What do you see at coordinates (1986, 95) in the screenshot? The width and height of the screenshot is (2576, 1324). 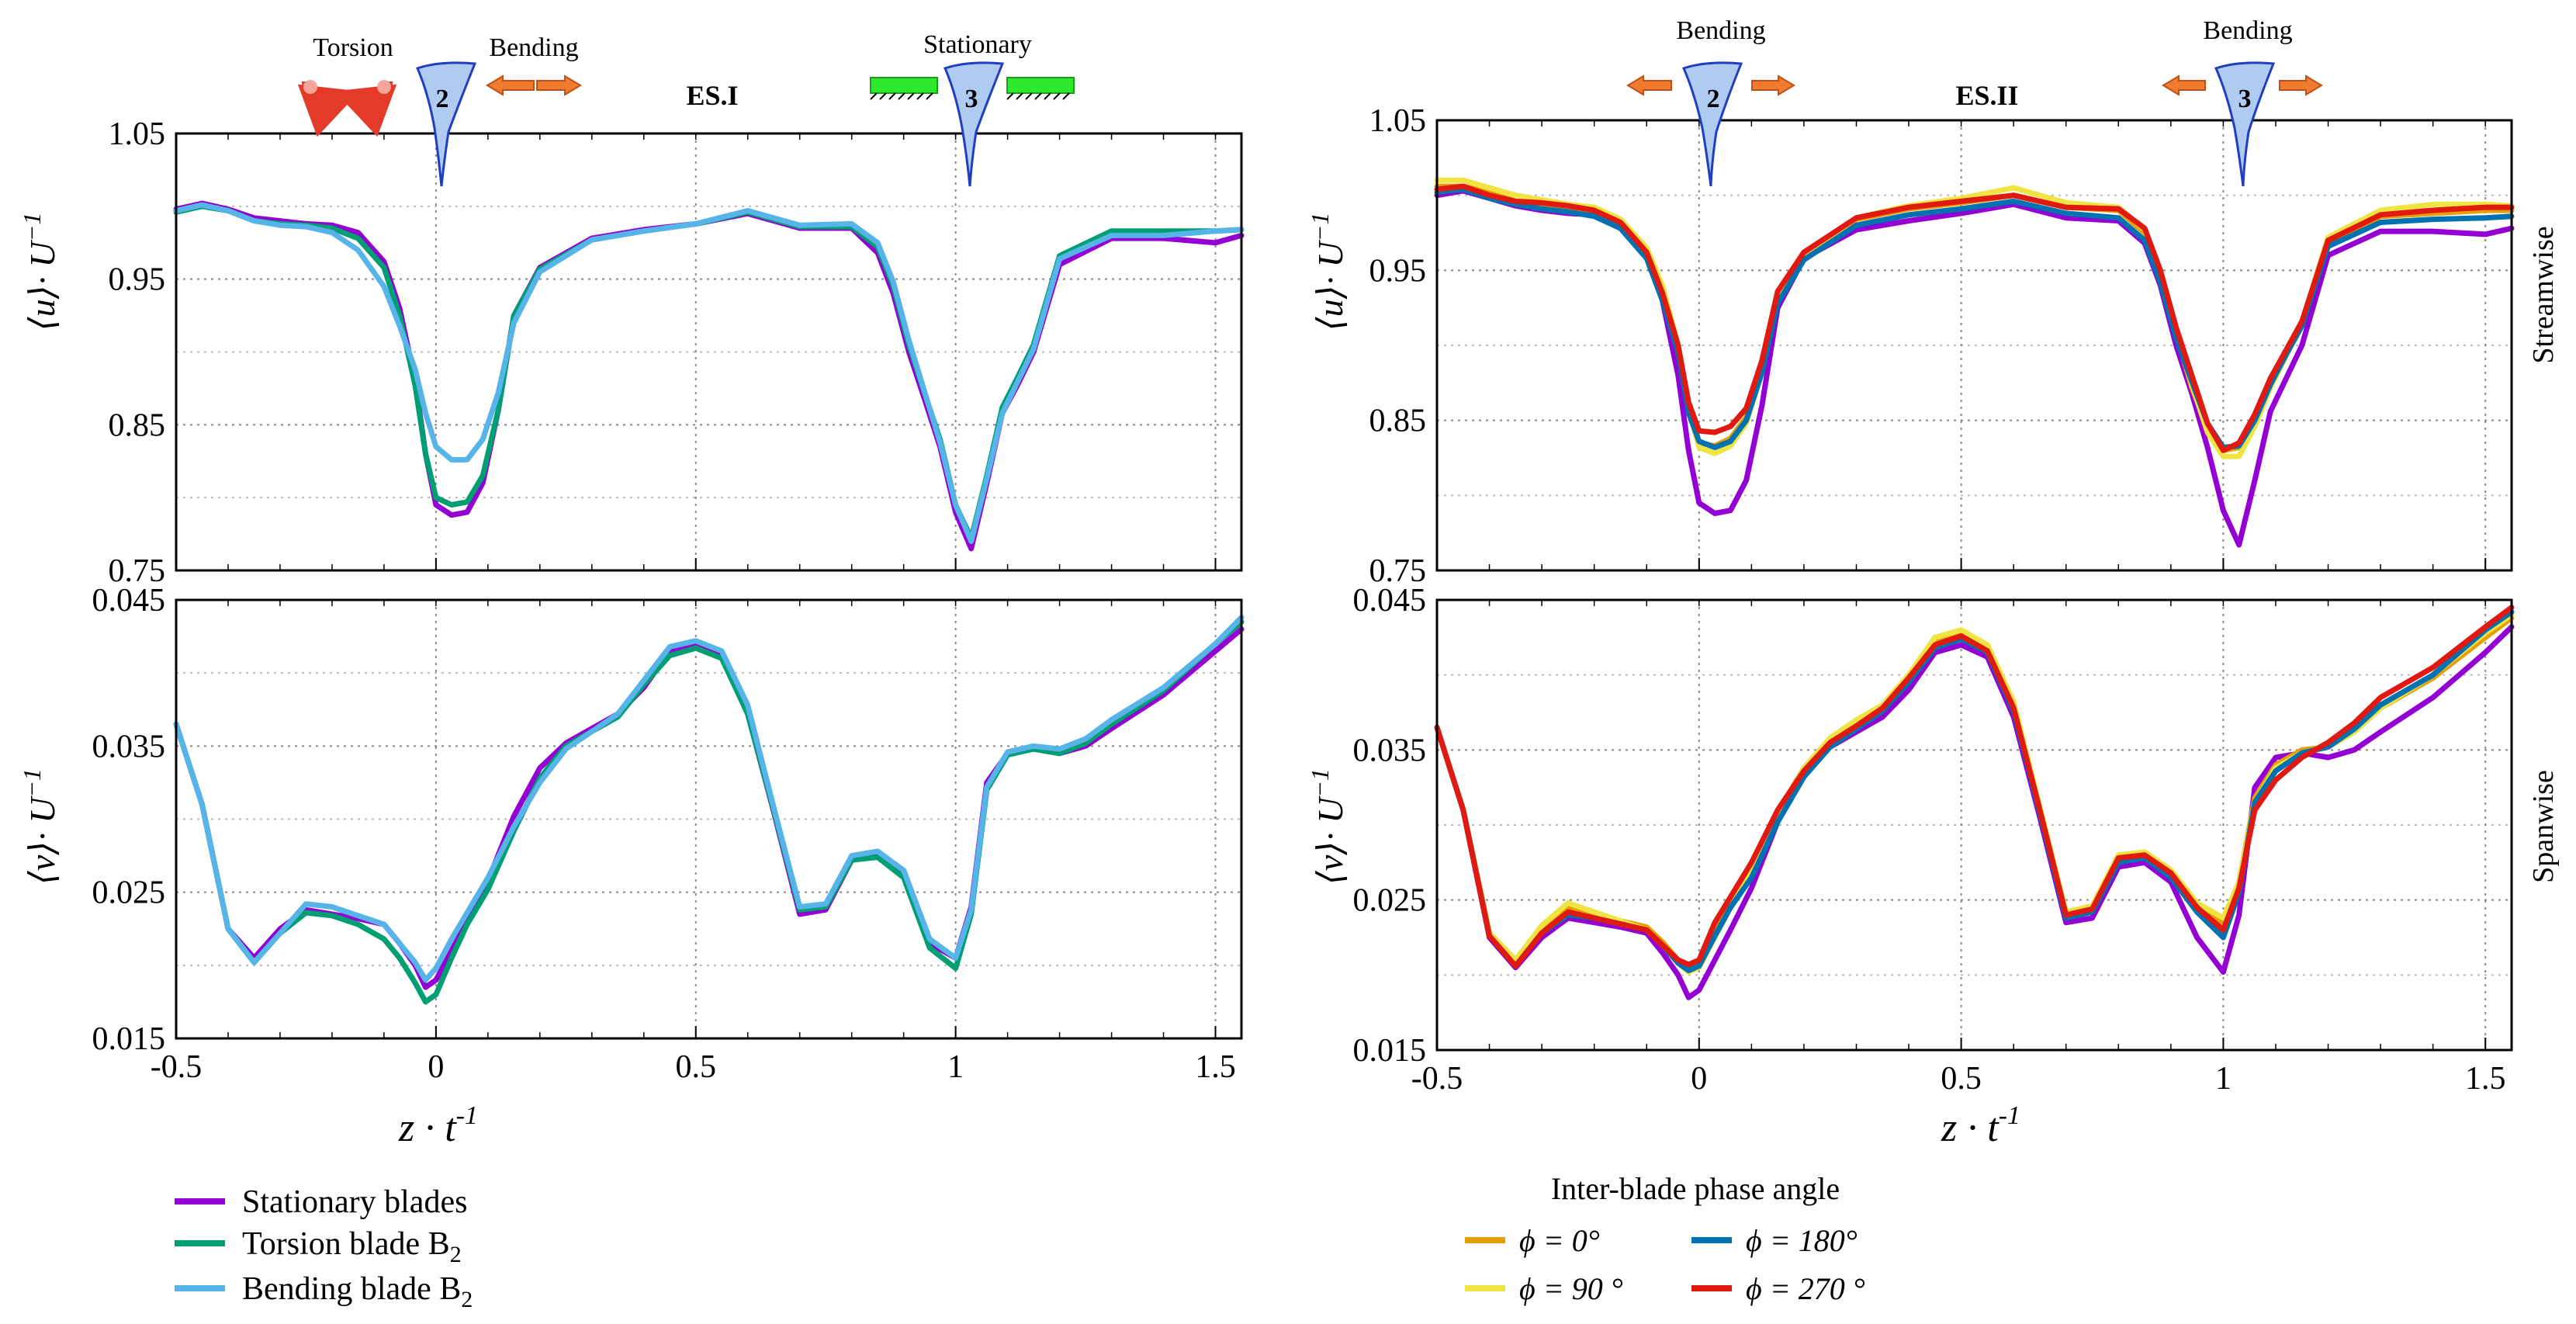 I see `header-es2: ES.II` at bounding box center [1986, 95].